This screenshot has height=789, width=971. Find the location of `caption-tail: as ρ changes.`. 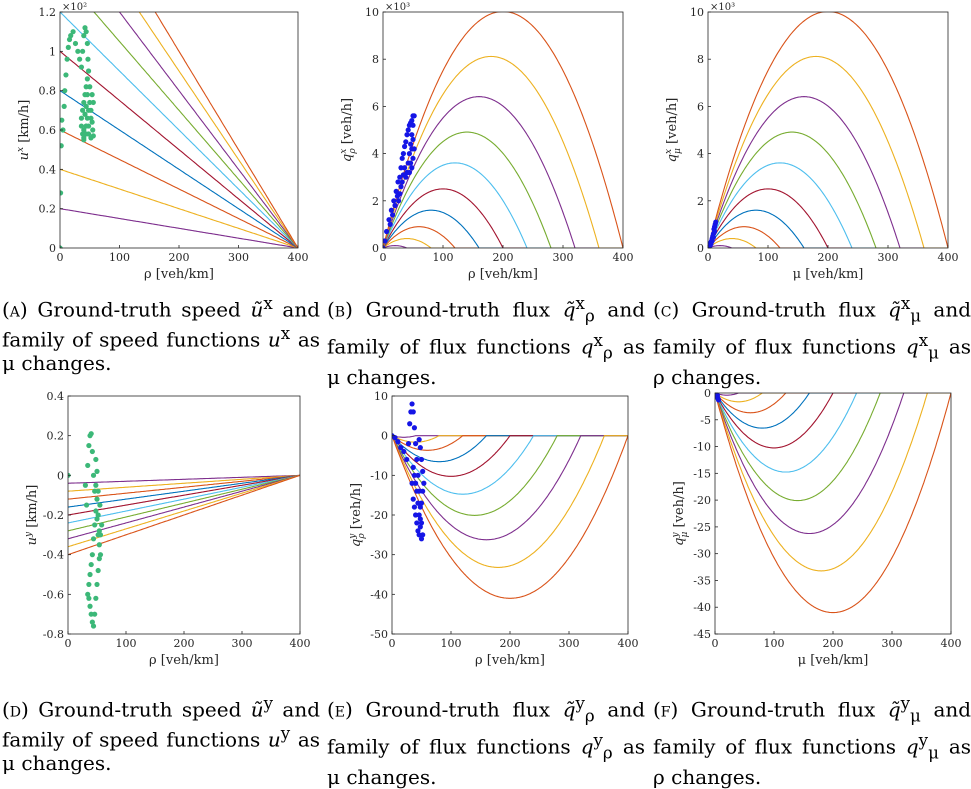

caption-tail: as ρ changes. is located at coordinates (812, 362).